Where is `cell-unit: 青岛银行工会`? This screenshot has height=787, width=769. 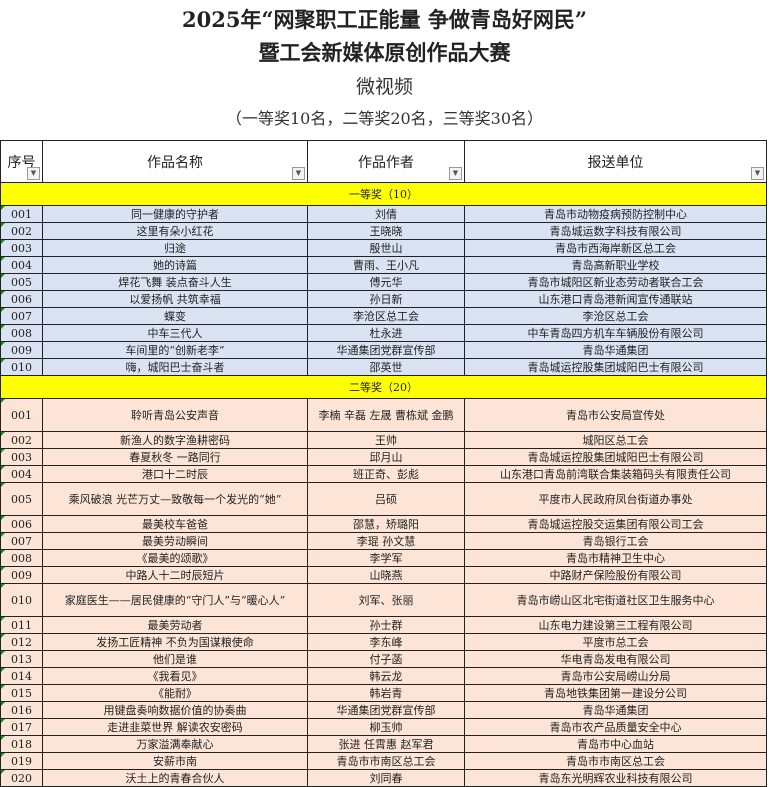
cell-unit: 青岛银行工会 is located at coordinates (615, 541).